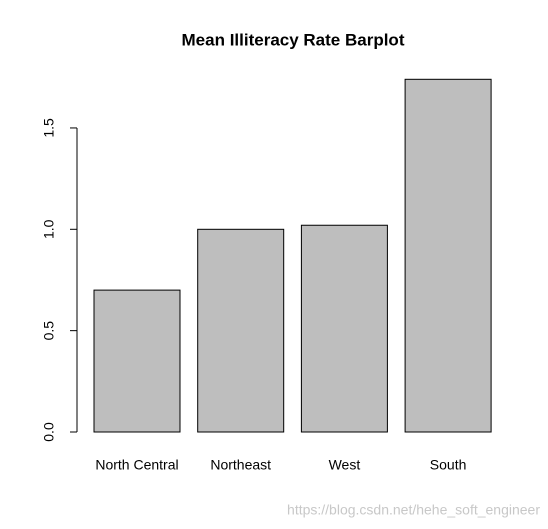 Image resolution: width=548 pixels, height=529 pixels. What do you see at coordinates (345, 465) in the screenshot?
I see `x-tick-label: West` at bounding box center [345, 465].